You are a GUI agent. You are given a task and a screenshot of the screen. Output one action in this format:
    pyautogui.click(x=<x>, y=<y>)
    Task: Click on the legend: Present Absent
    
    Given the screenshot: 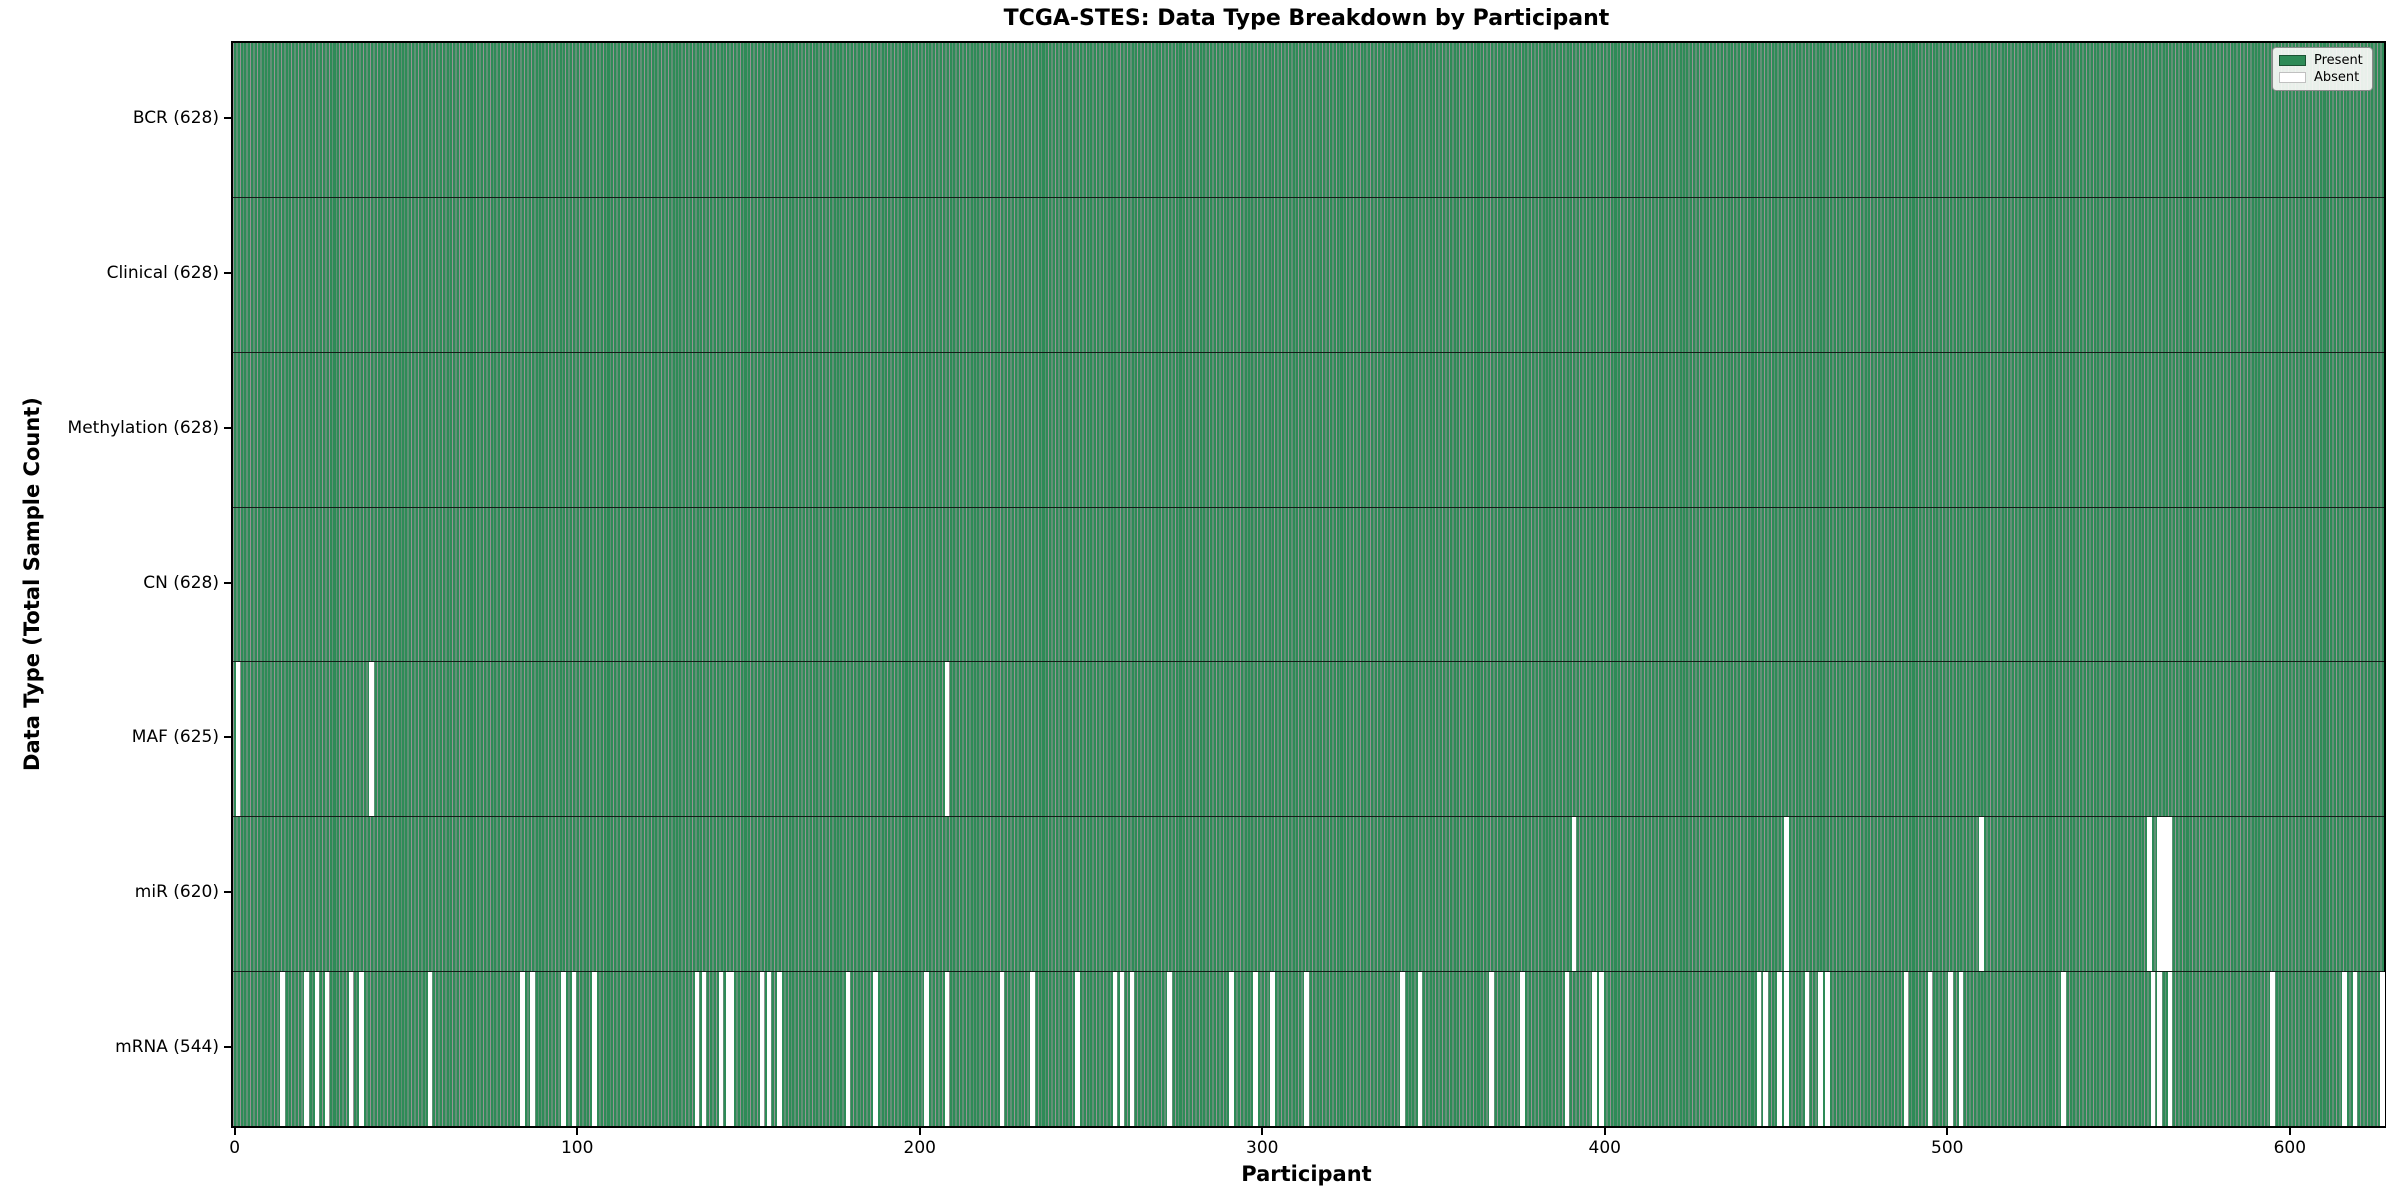 What is the action you would take?
    pyautogui.click(x=2322, y=69)
    